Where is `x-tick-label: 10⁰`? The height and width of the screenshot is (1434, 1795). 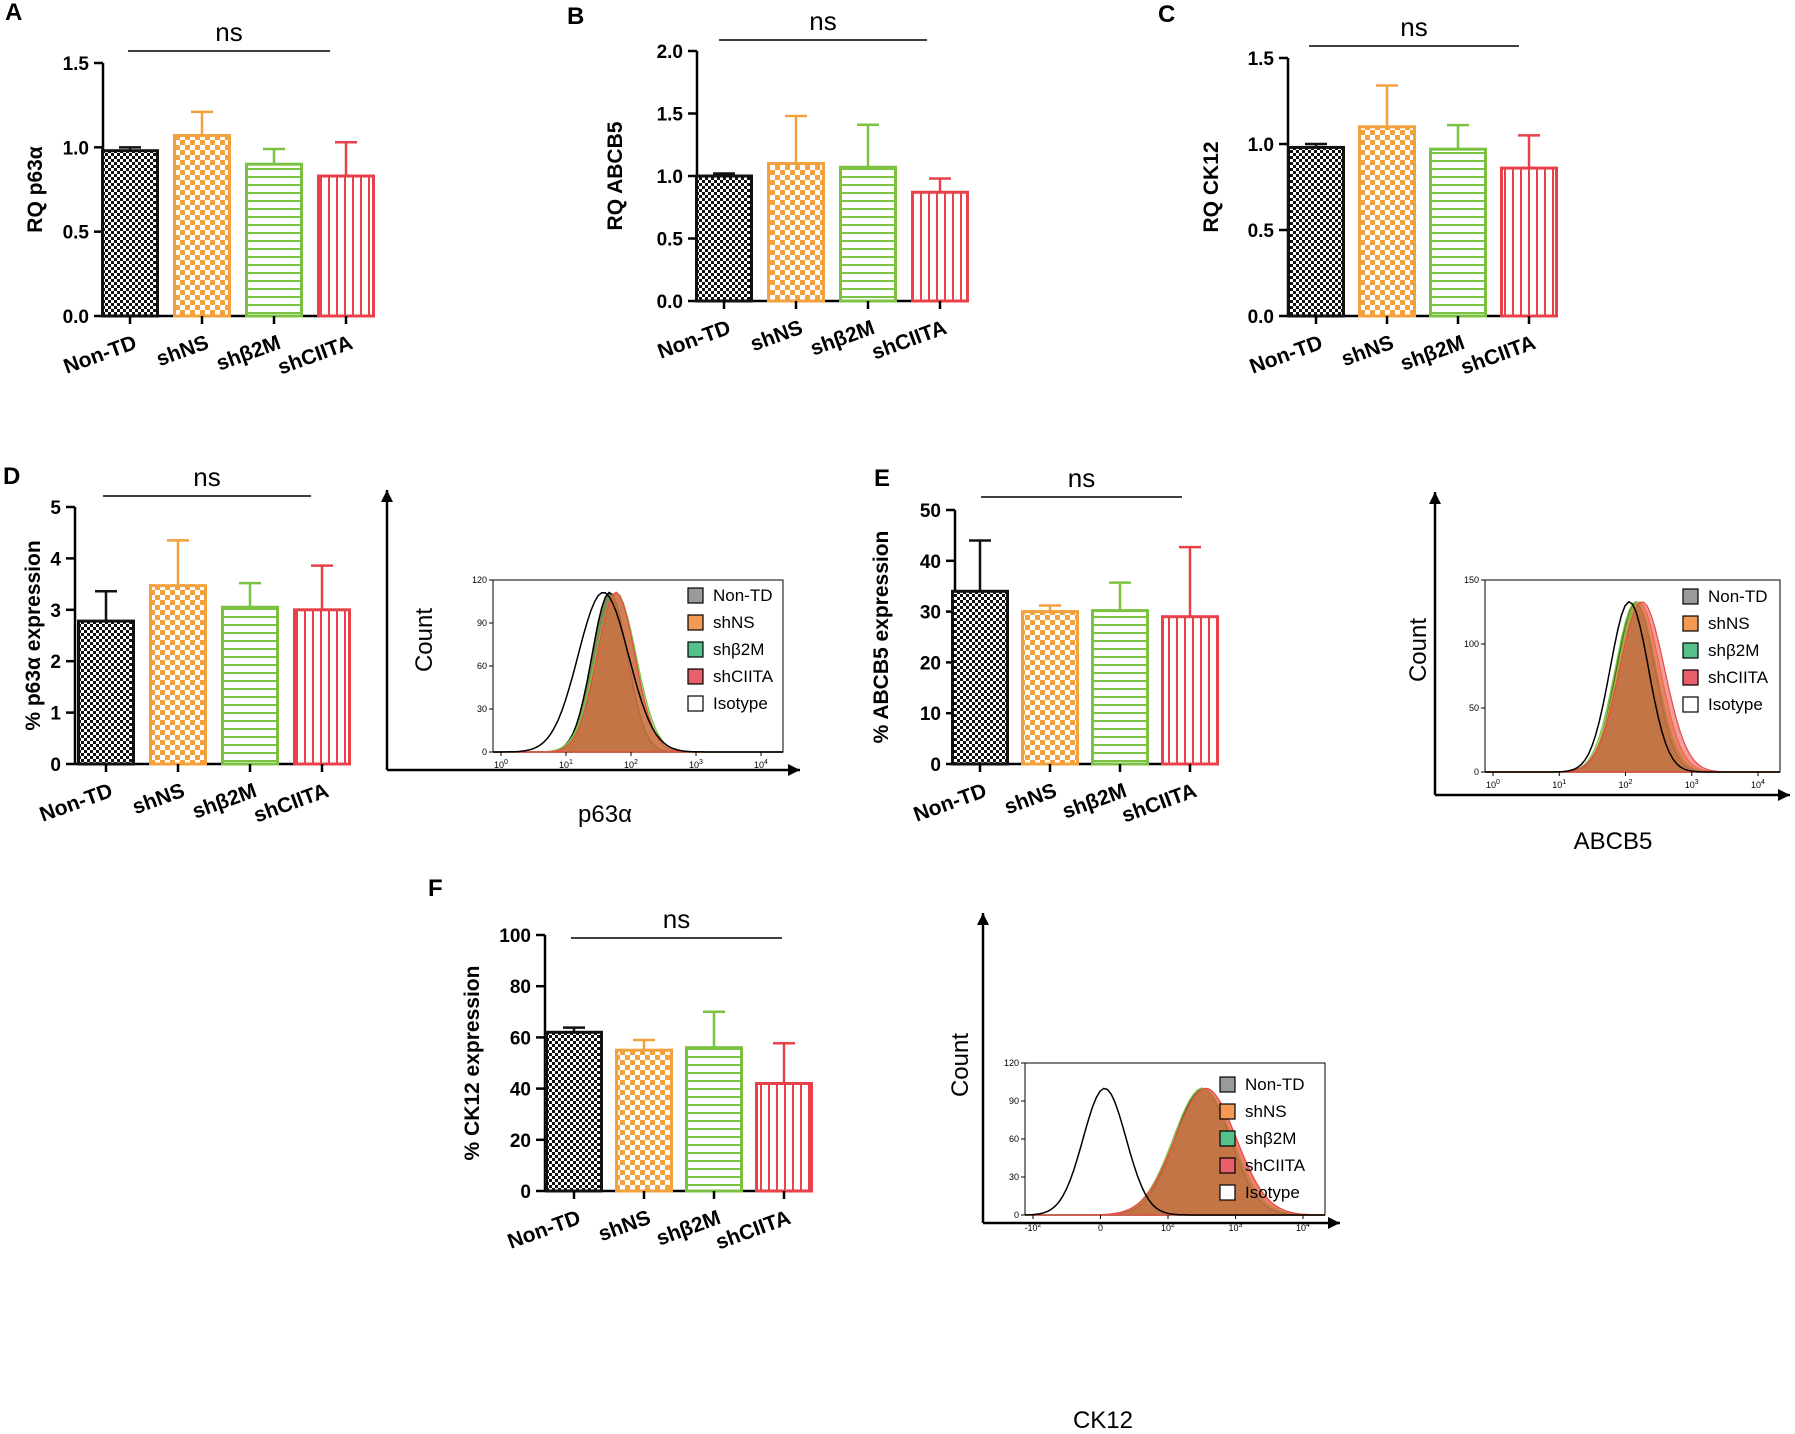
x-tick-label: 10⁰ is located at coordinates (1493, 784).